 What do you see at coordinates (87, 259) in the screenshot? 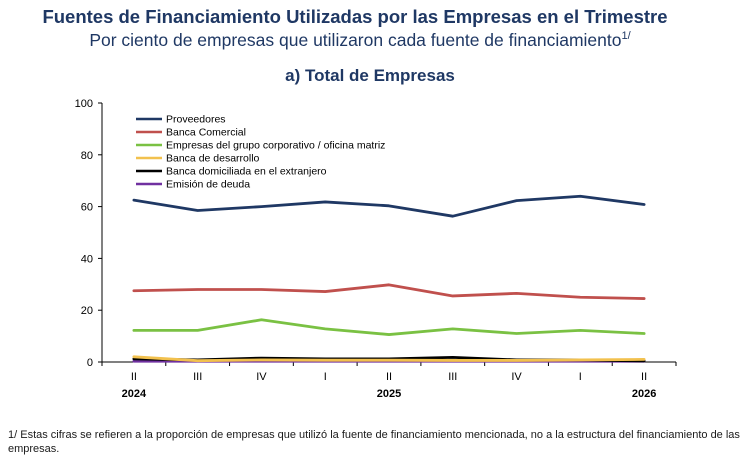
I see `y-tick-label: 40` at bounding box center [87, 259].